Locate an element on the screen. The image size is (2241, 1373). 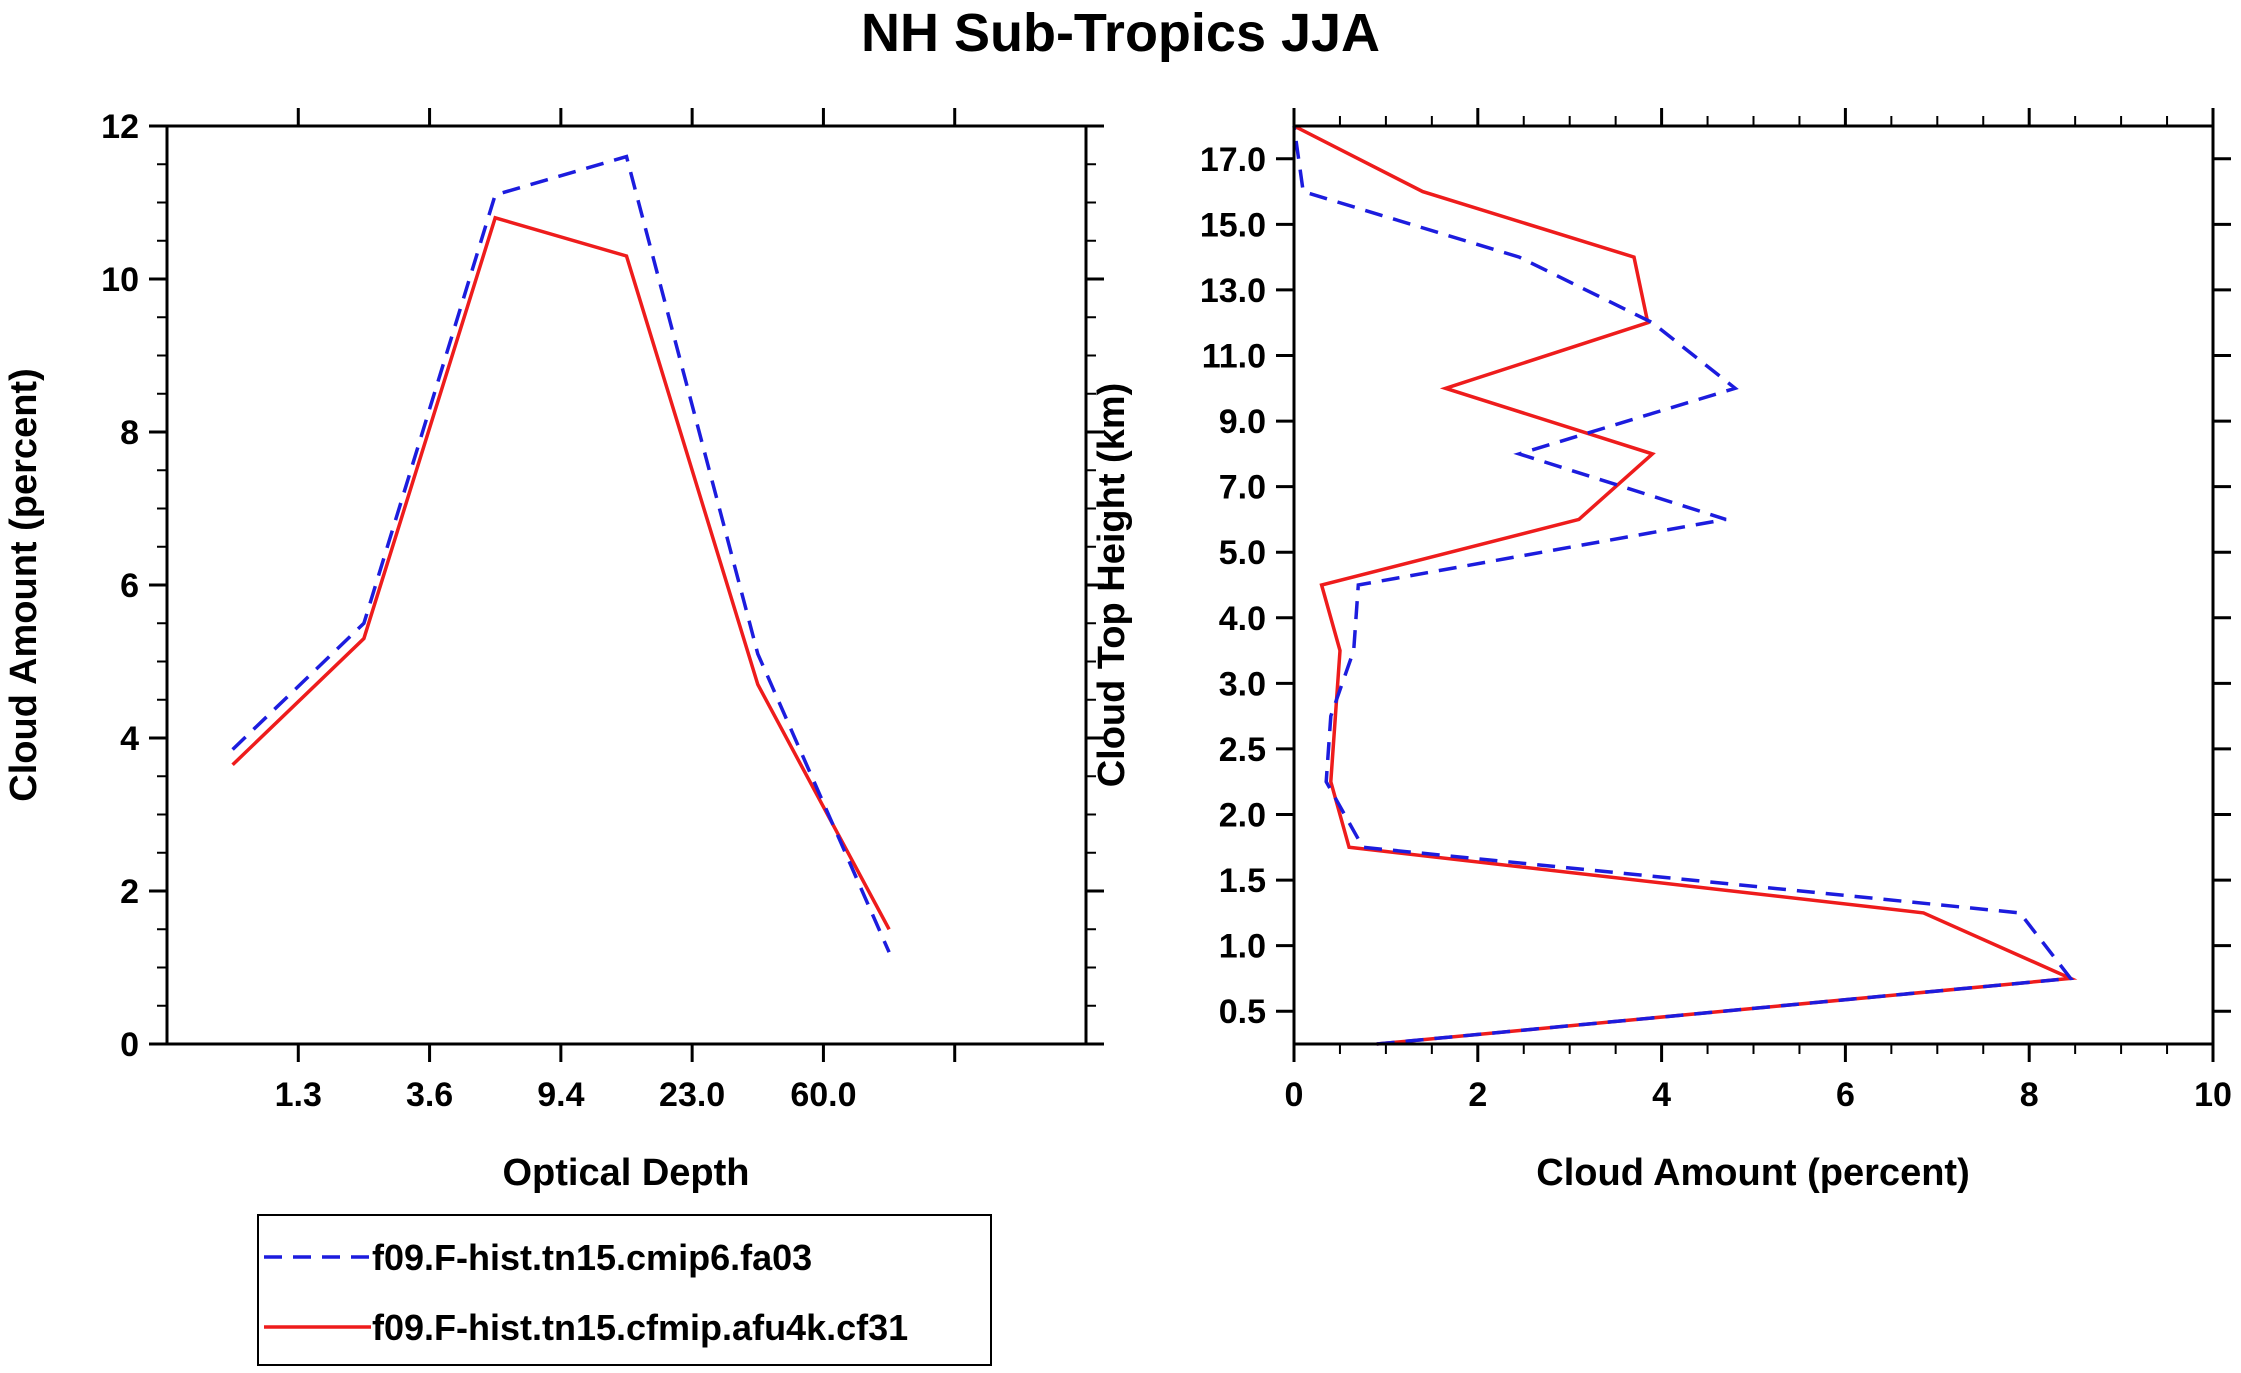
right-y-tick-label: 1.5 is located at coordinates (1242, 881).